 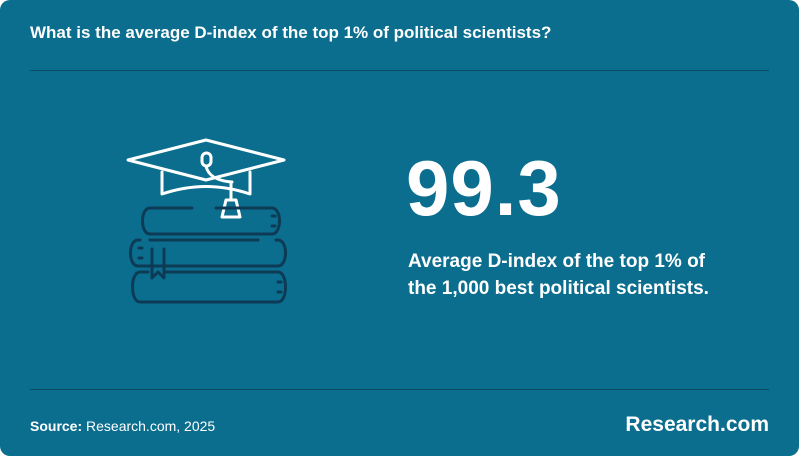 What do you see at coordinates (208, 255) in the screenshot?
I see `books-stack-icon` at bounding box center [208, 255].